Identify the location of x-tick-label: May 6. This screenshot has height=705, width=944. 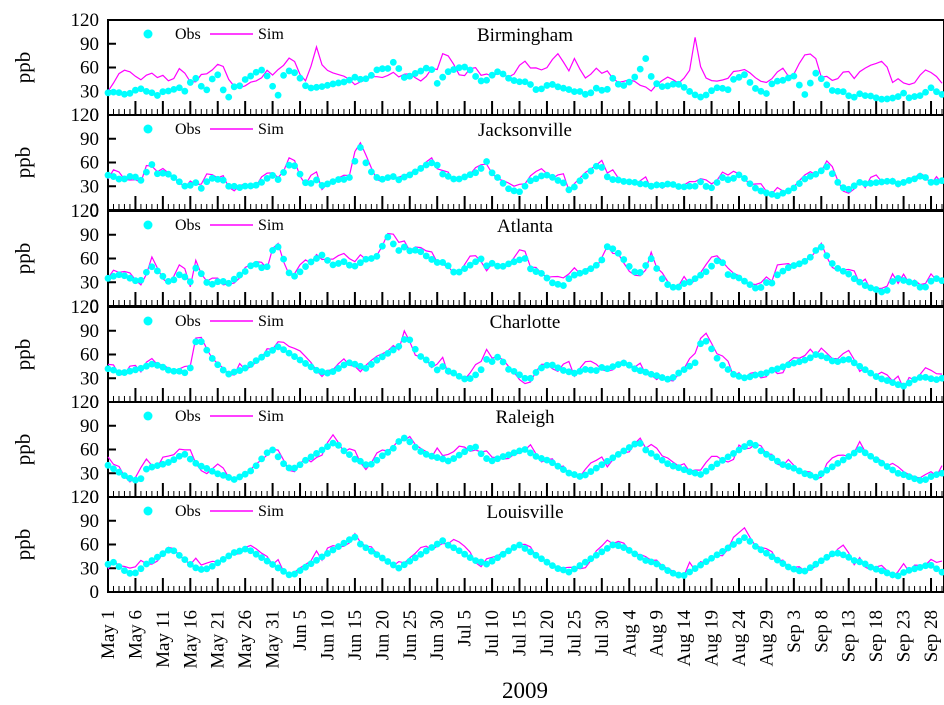
(135, 634).